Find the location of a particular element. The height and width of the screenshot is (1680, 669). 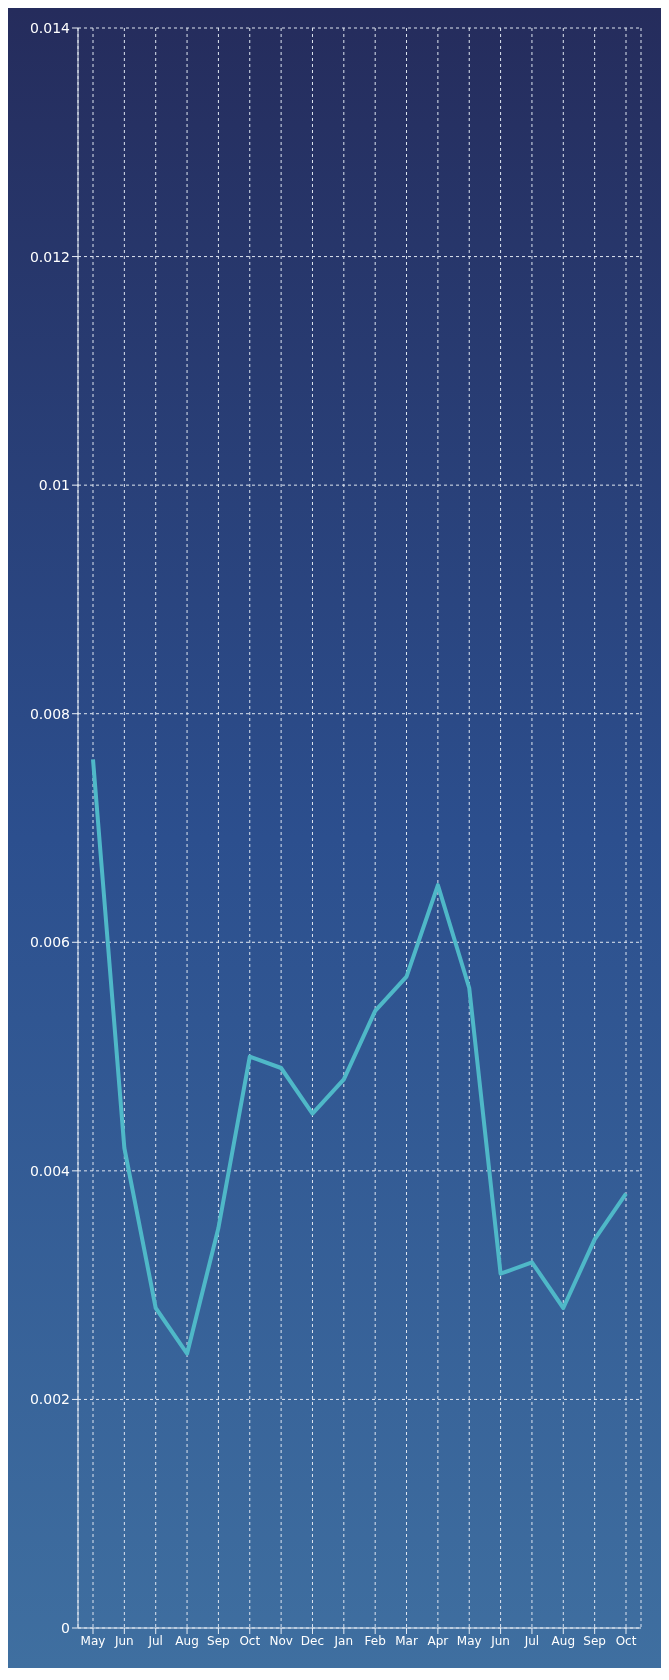

y-tick-label: 0.002 is located at coordinates (49, 1399).